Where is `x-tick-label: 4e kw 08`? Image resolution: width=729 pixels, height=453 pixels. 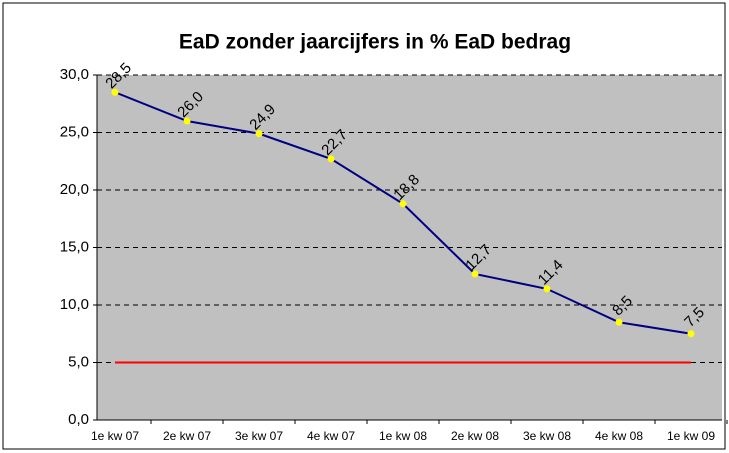 x-tick-label: 4e kw 08 is located at coordinates (619, 436).